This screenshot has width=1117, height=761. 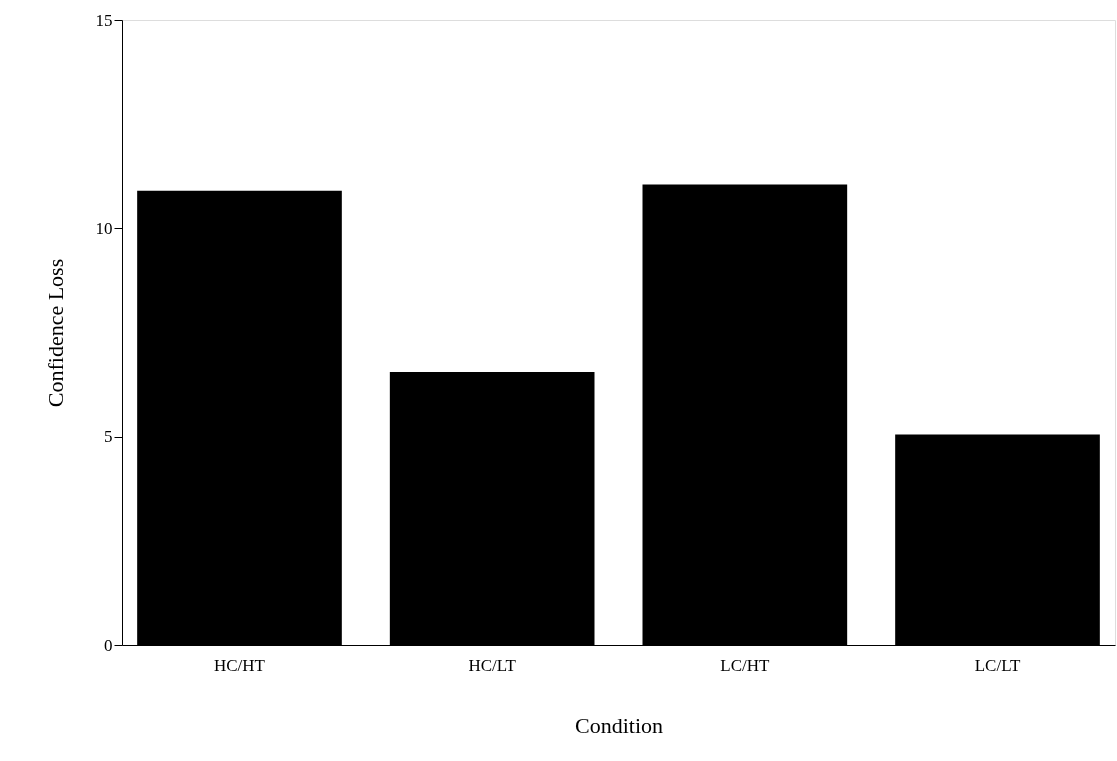 What do you see at coordinates (108, 437) in the screenshot?
I see `y-tick-label: 5` at bounding box center [108, 437].